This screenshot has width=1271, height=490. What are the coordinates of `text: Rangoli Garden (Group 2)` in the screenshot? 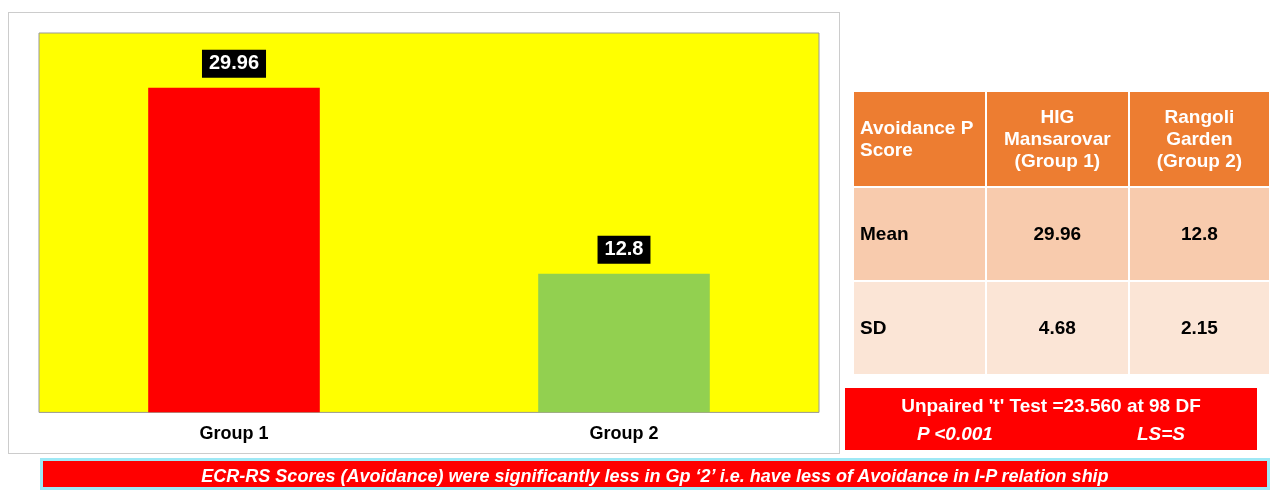 It's located at (1199, 139).